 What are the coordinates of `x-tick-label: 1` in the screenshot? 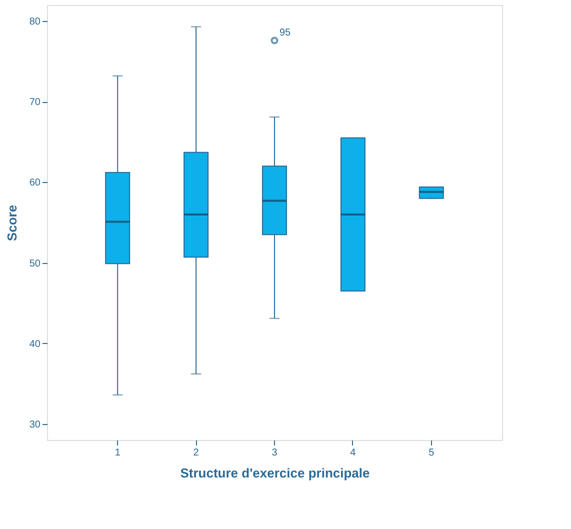 It's located at (117, 453).